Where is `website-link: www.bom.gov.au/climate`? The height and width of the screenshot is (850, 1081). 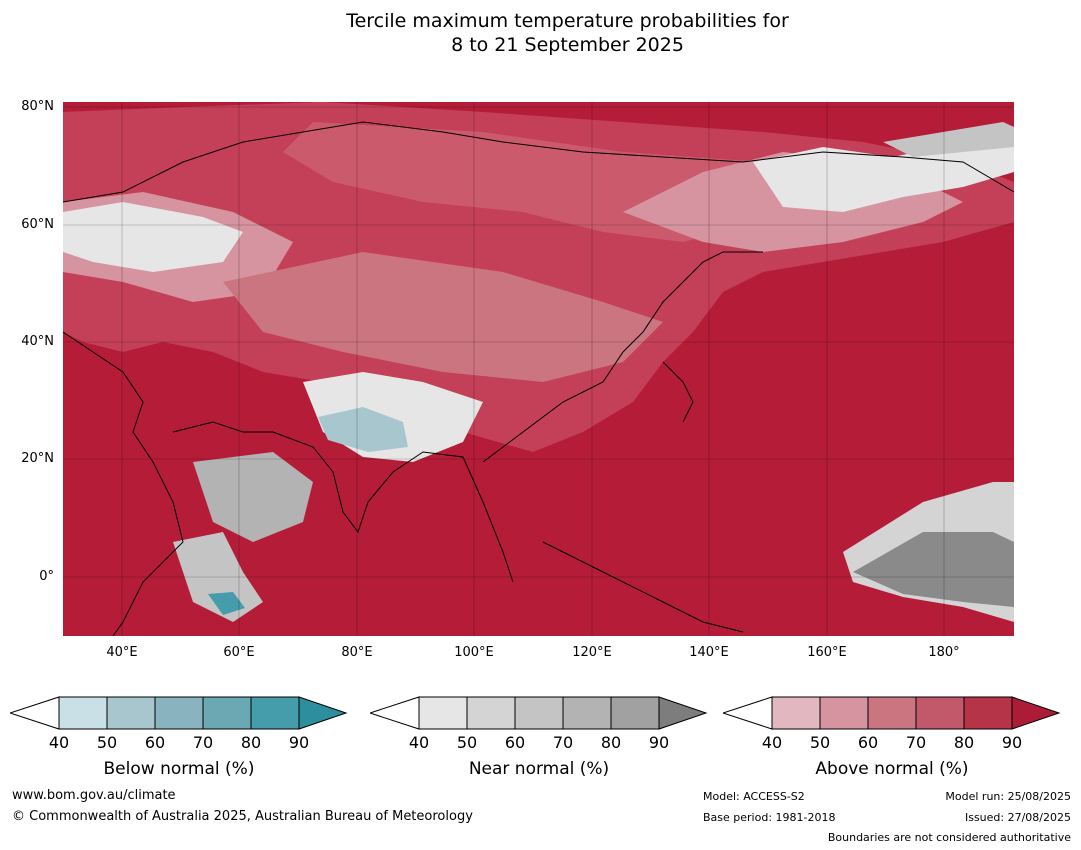
website-link: www.bom.gov.au/climate is located at coordinates (94, 795).